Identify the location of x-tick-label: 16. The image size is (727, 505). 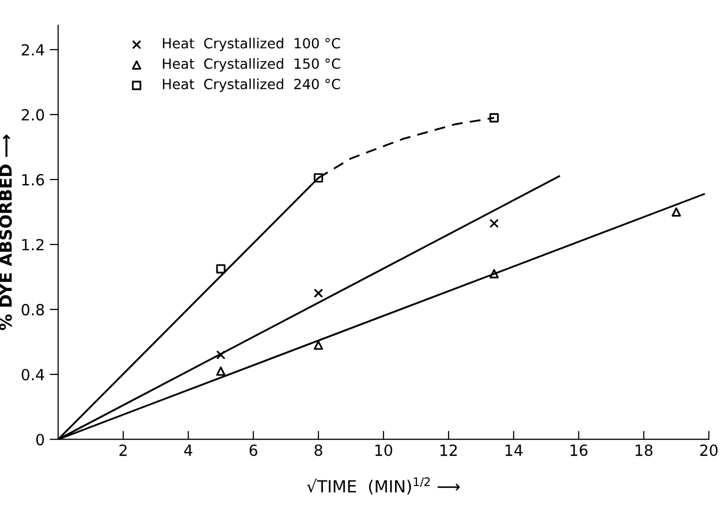
(579, 450).